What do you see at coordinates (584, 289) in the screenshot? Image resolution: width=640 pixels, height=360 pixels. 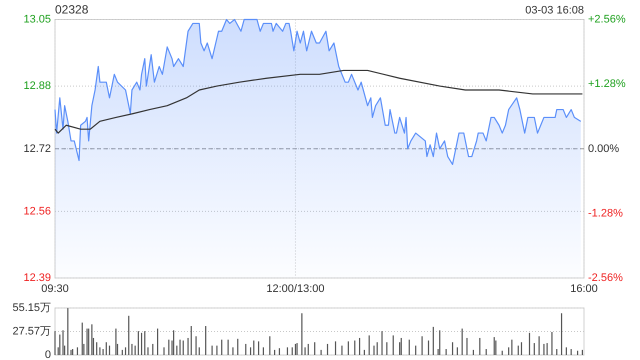 I see `x-tick-label: 16:00` at bounding box center [584, 289].